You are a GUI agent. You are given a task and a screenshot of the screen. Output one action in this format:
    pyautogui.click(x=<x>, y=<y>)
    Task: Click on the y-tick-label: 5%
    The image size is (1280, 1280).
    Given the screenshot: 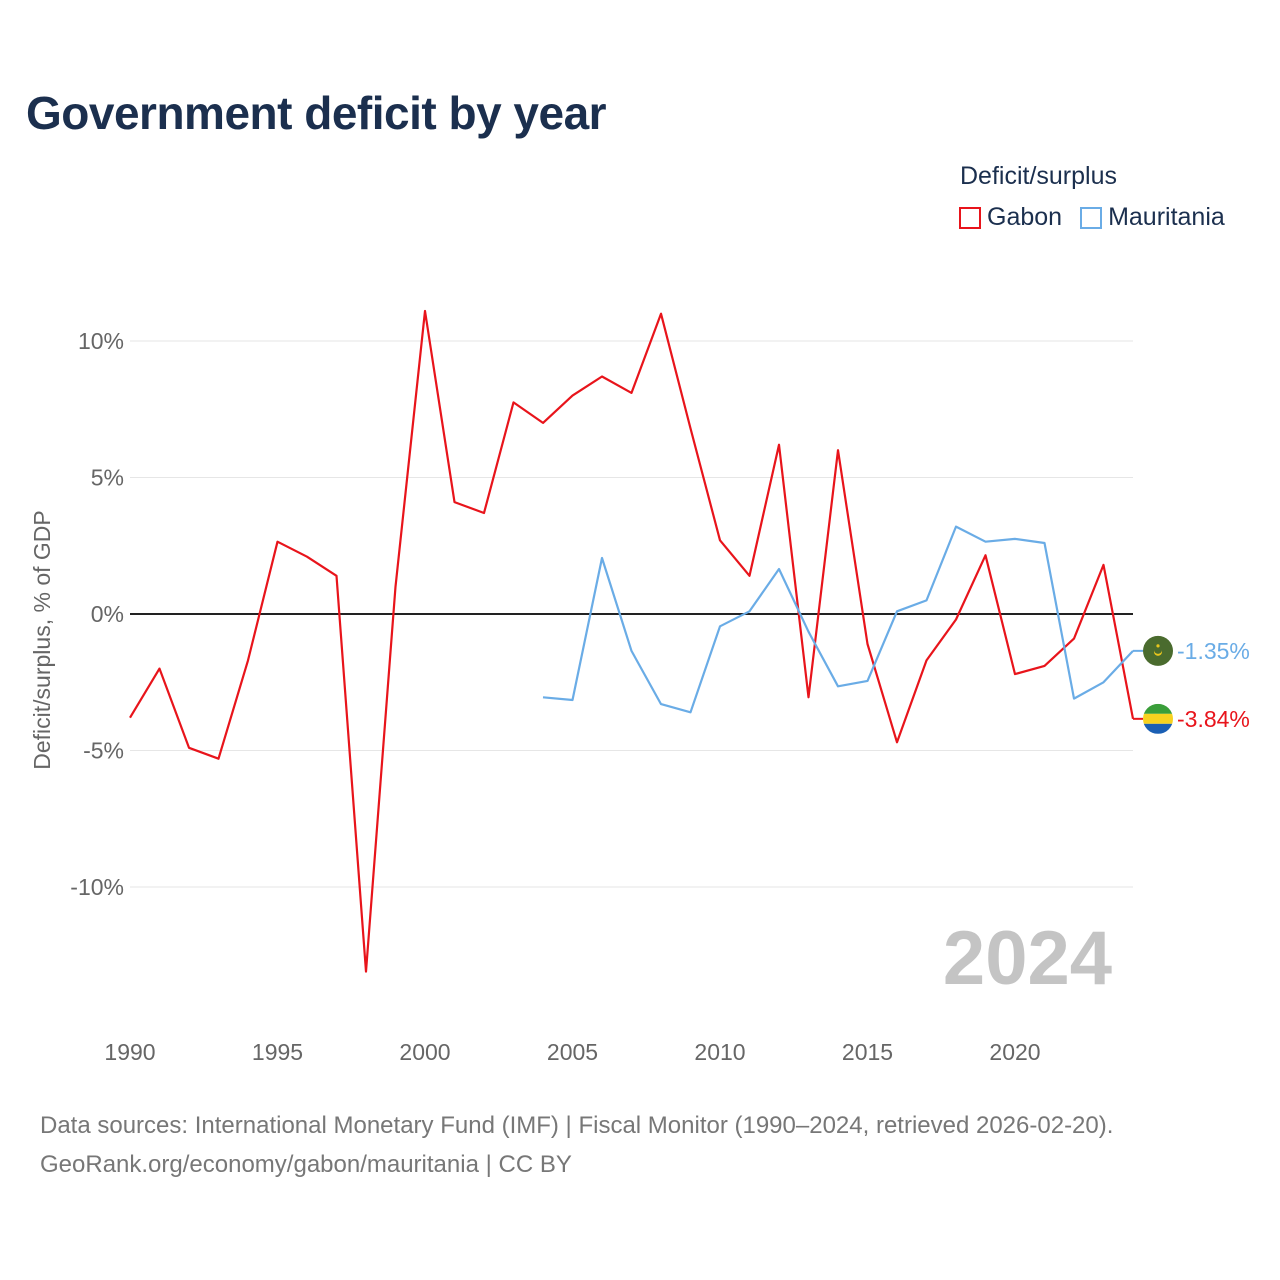 What is the action you would take?
    pyautogui.click(x=107, y=478)
    